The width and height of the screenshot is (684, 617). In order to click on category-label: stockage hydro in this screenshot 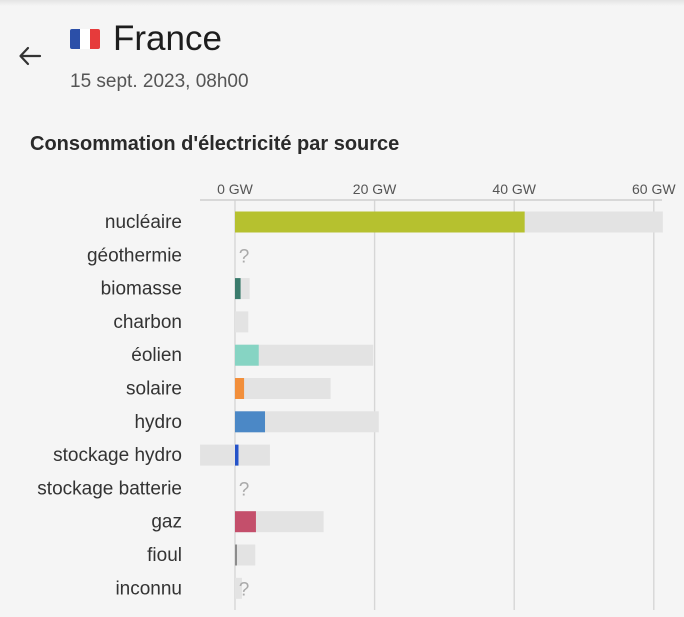, I will do `click(117, 455)`.